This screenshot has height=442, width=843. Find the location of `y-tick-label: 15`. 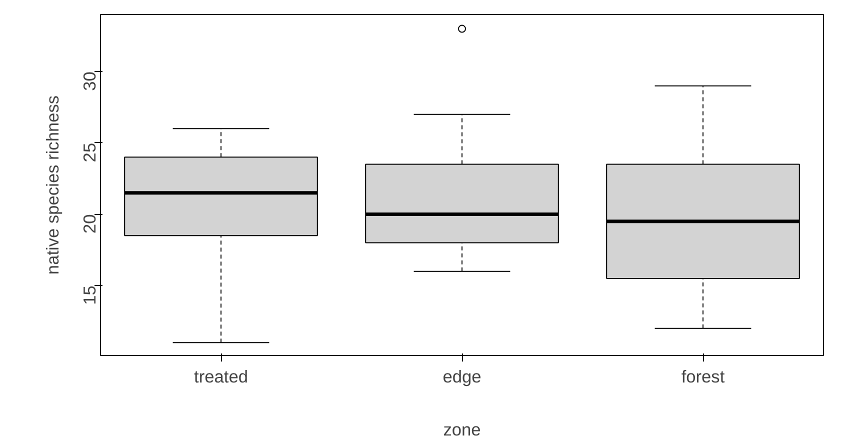

y-tick-label: 15 is located at coordinates (90, 295).